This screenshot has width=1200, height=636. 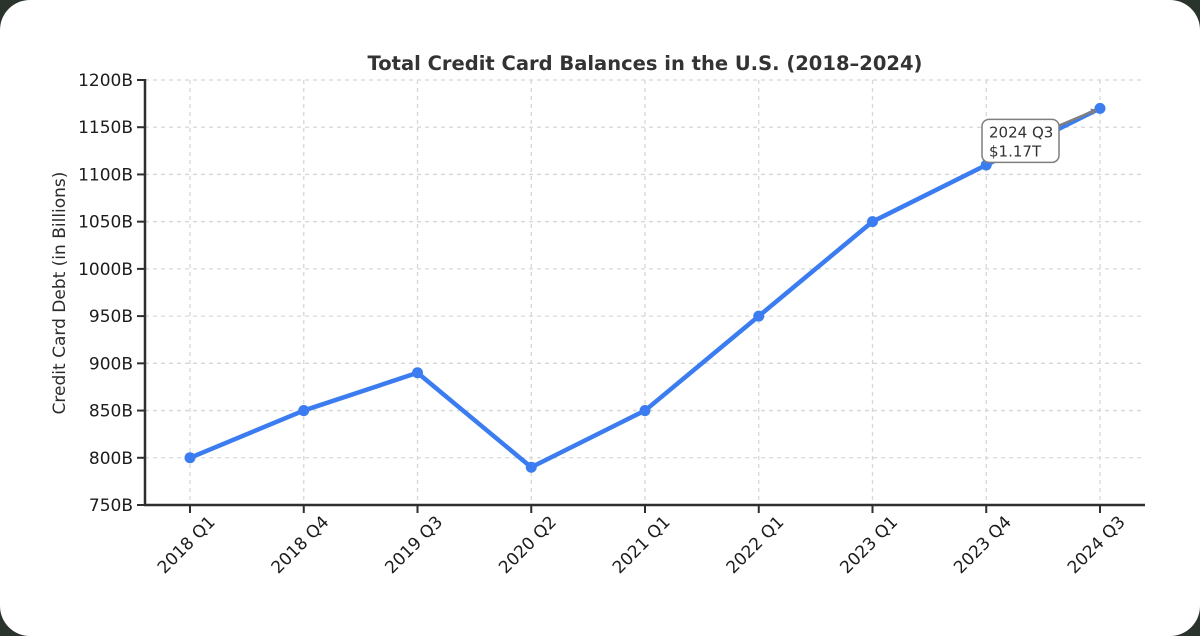 What do you see at coordinates (187, 545) in the screenshot?
I see `x-tick-label: 2018 Q1` at bounding box center [187, 545].